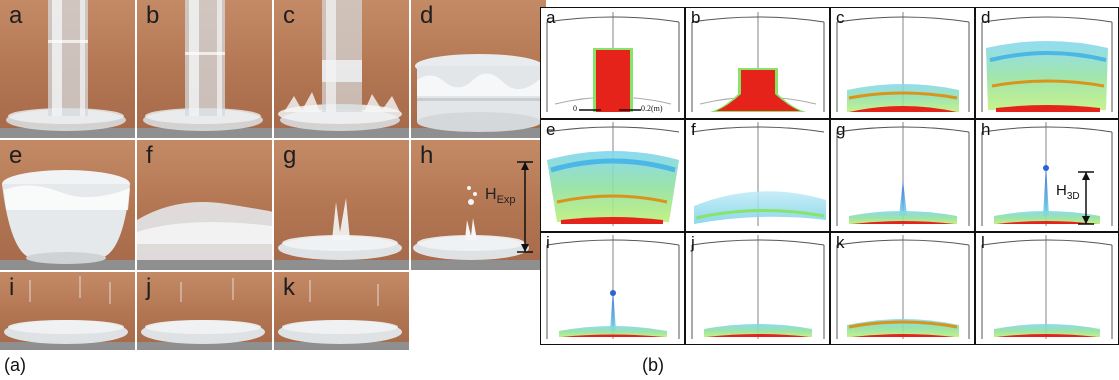 This screenshot has height=380, width=1119. Describe the element at coordinates (427, 15) in the screenshot. I see `exp-label: d` at that location.